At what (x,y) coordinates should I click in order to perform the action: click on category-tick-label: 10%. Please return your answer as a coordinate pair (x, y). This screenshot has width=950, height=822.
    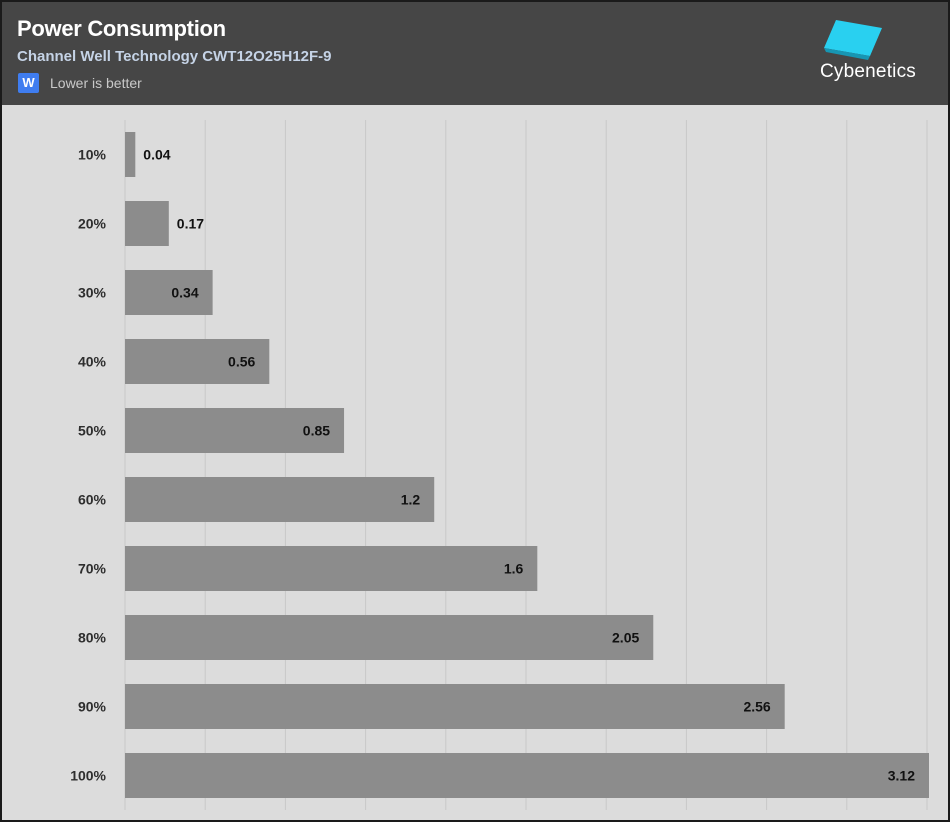
    Looking at the image, I should click on (92, 155).